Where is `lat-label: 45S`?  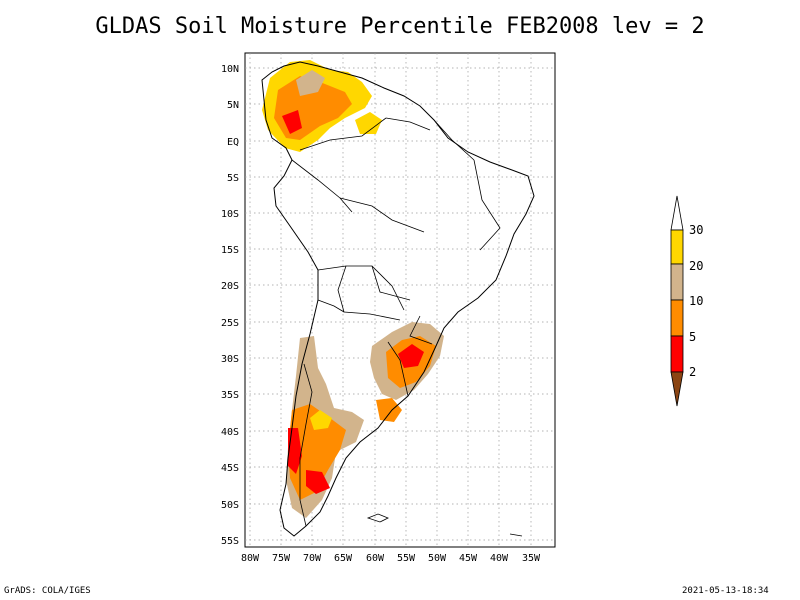
lat-label: 45S is located at coordinates (230, 468).